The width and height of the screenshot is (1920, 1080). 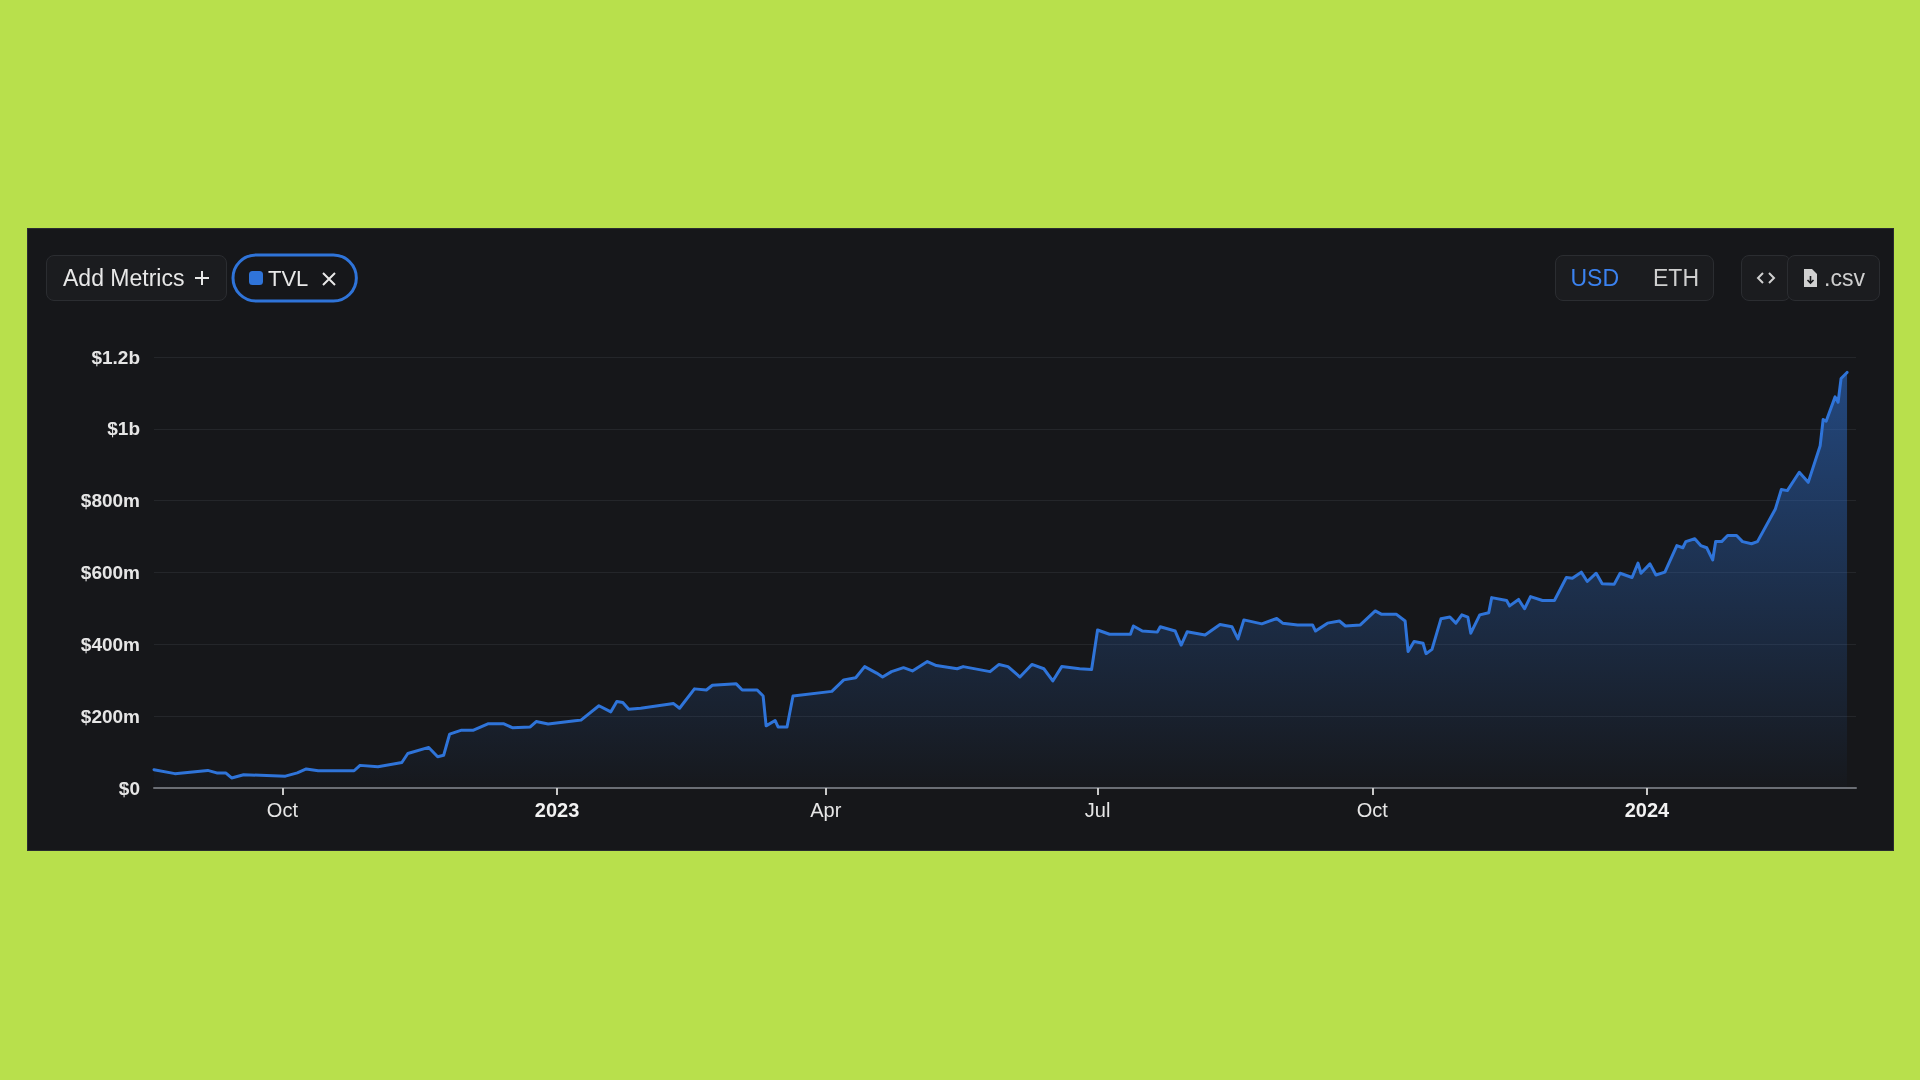 I want to click on x-tick-label: Jul, so click(x=1097, y=810).